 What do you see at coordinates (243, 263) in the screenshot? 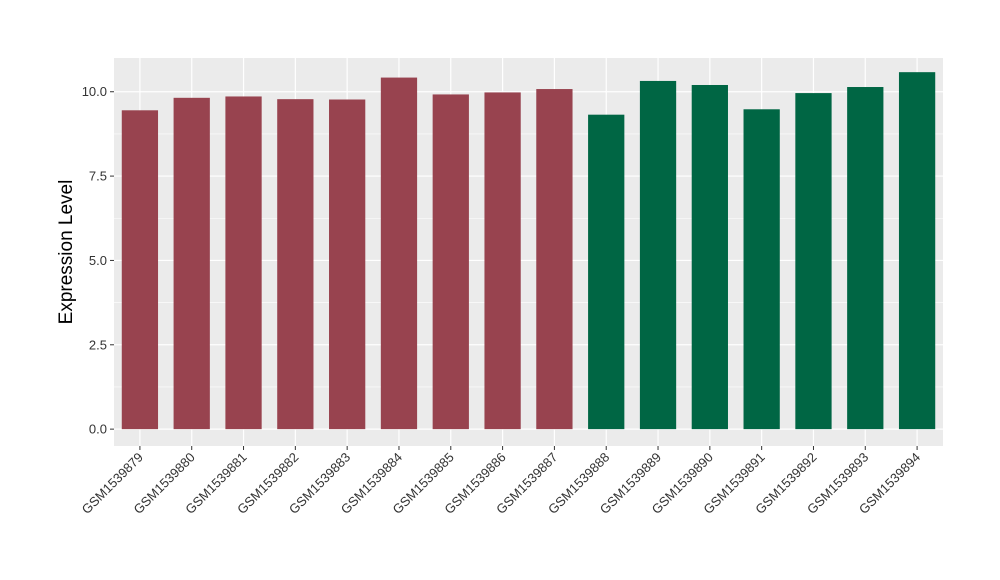
I see `bar-GSM1539881` at bounding box center [243, 263].